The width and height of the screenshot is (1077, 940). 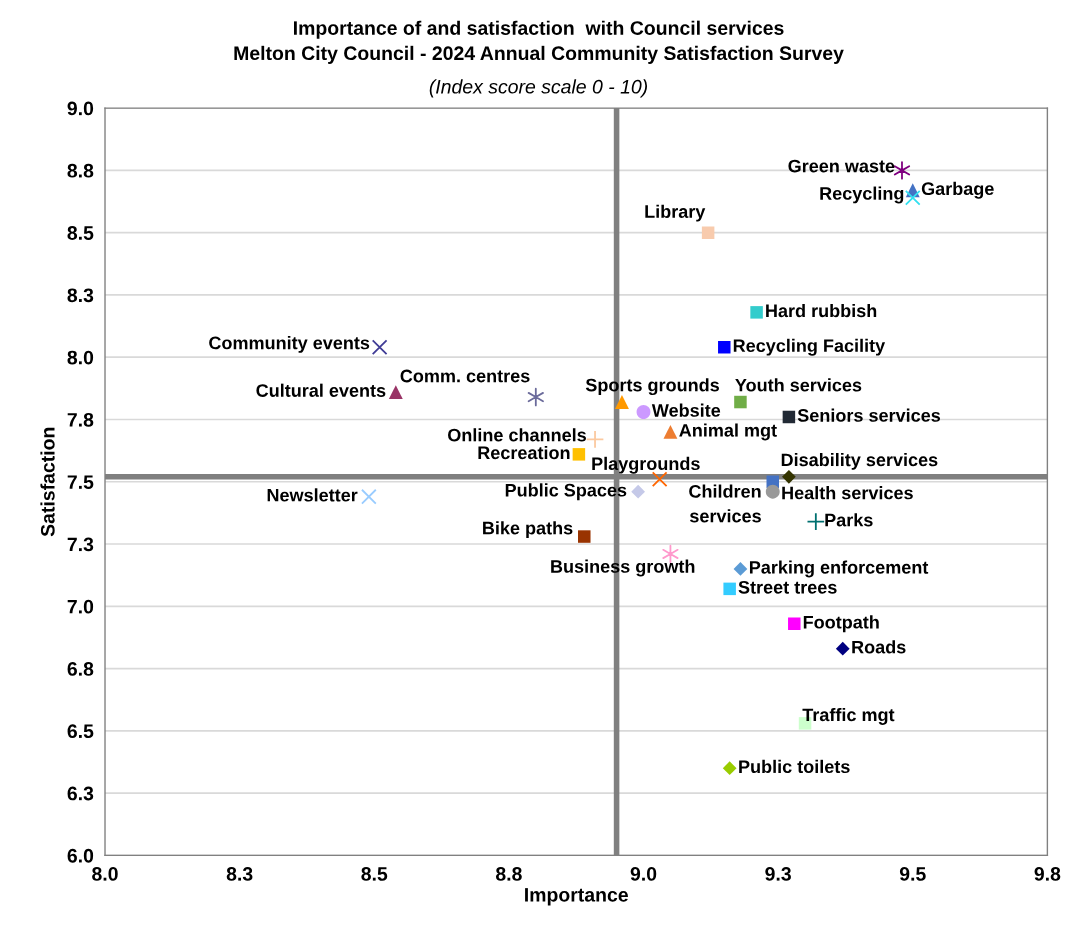 What do you see at coordinates (725, 503) in the screenshot?
I see `series-label: Children services` at bounding box center [725, 503].